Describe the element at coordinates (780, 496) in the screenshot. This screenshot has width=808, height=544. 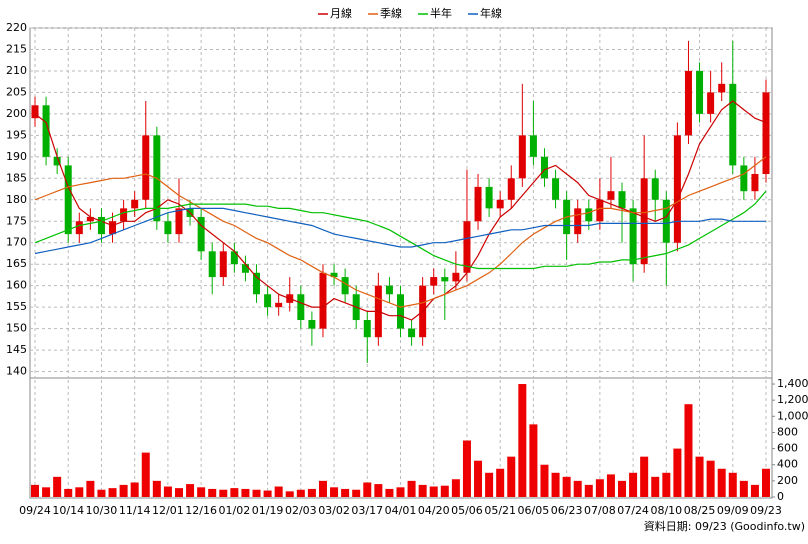
I see `y2-tick-label: 0` at that location.